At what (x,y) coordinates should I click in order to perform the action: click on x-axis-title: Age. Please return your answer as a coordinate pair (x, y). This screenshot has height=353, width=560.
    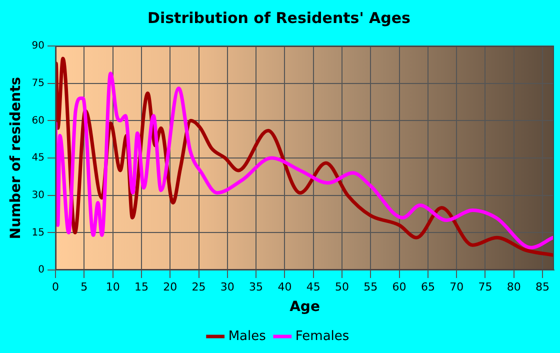
    Looking at the image, I should click on (305, 307).